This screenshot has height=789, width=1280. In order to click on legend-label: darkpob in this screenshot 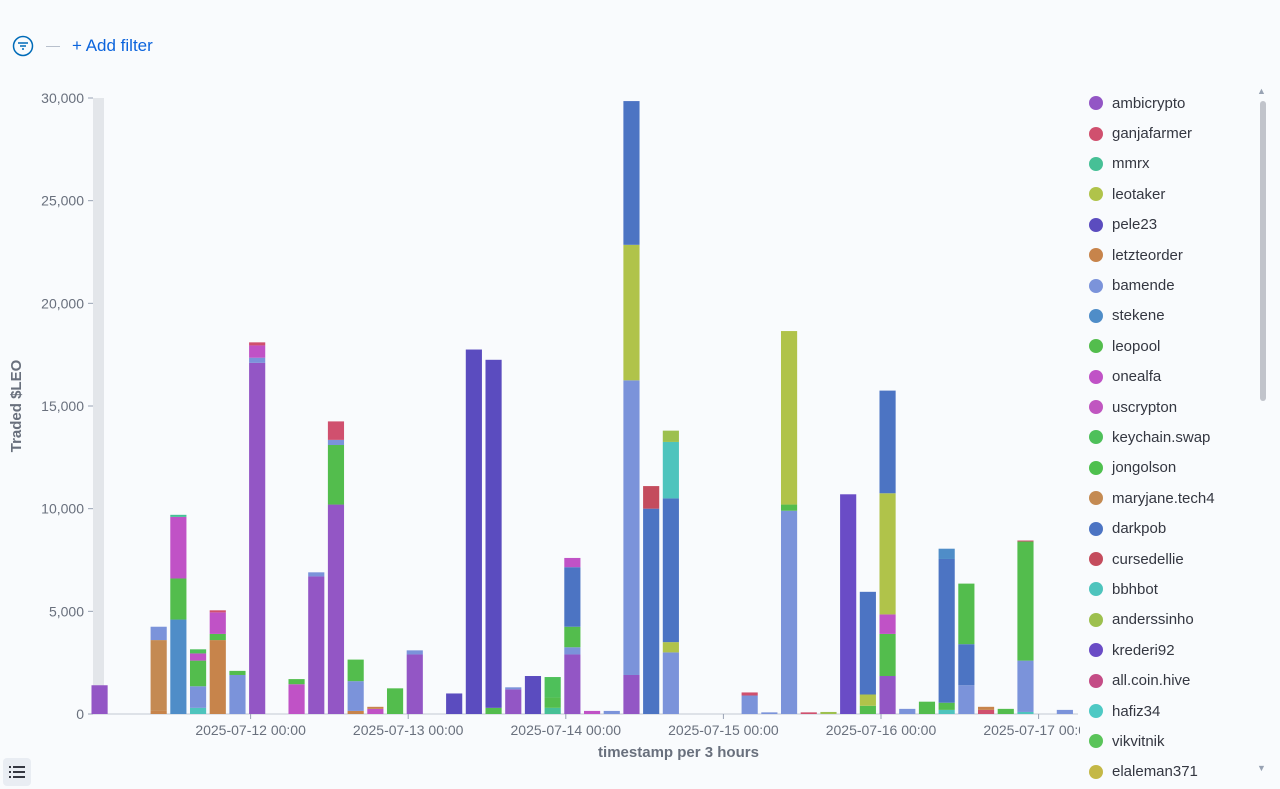, I will do `click(1139, 529)`.